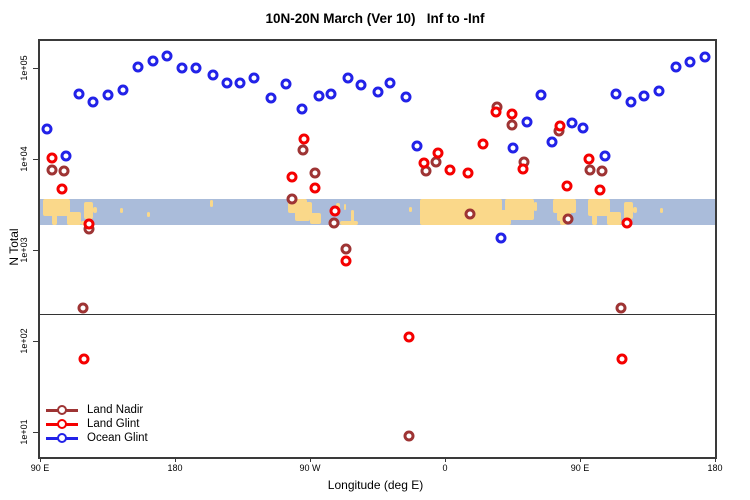 This screenshot has height=500, width=750. What do you see at coordinates (175, 468) in the screenshot?
I see `x-tick-label: 180` at bounding box center [175, 468].